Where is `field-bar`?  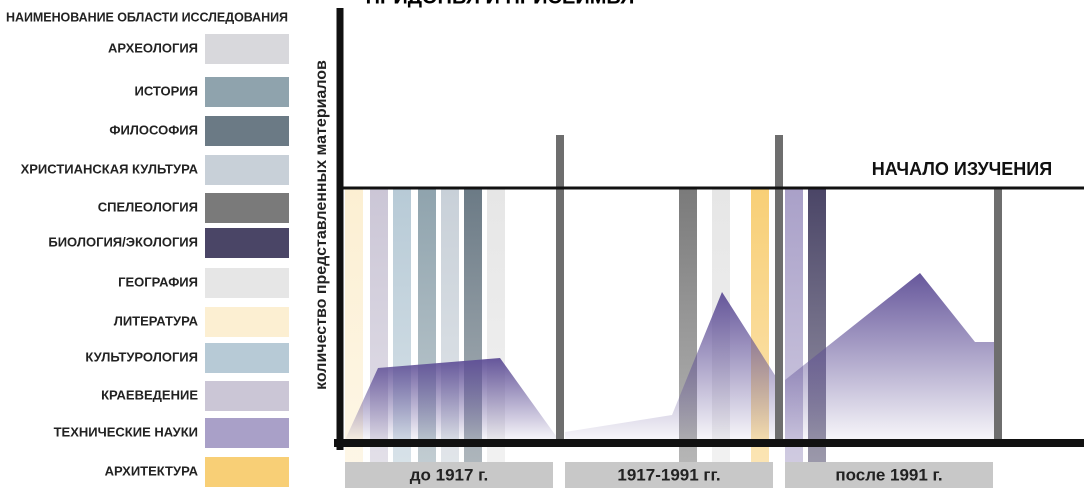
field-bar is located at coordinates (354, 325).